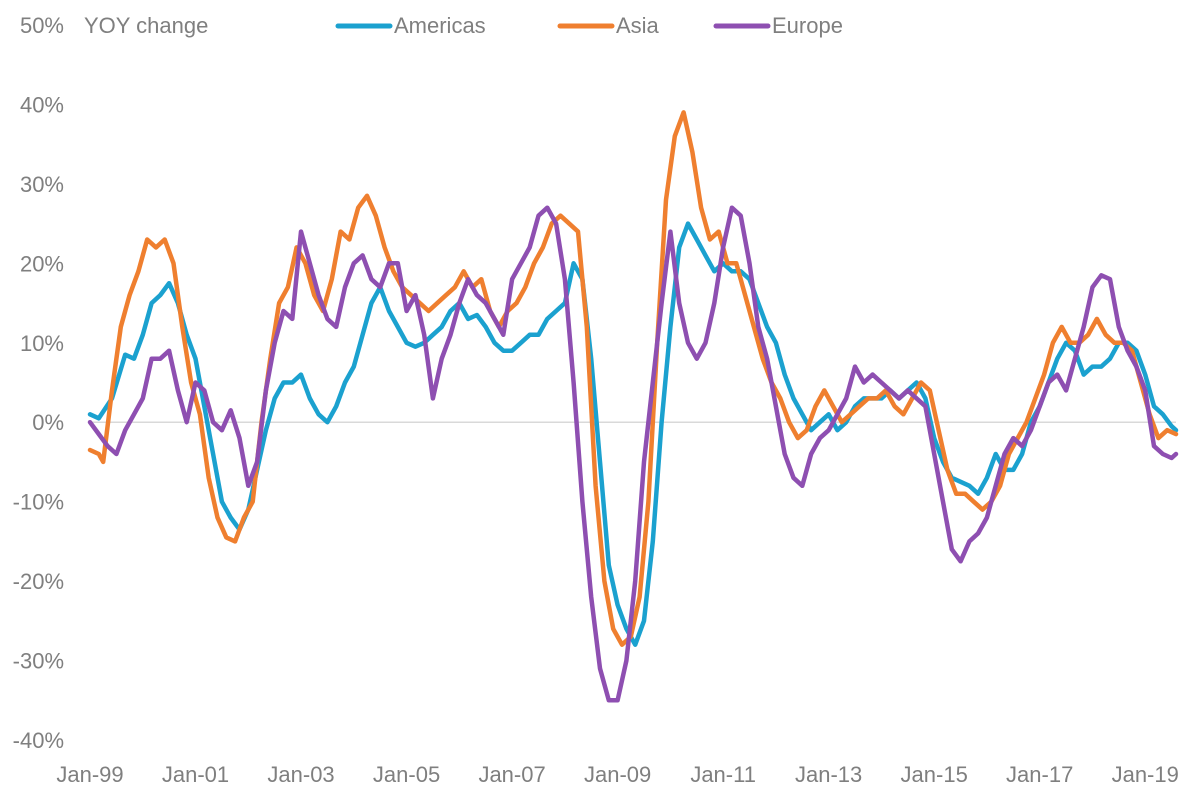 The image size is (1196, 802). I want to click on y-tick-label: -20%, so click(38, 581).